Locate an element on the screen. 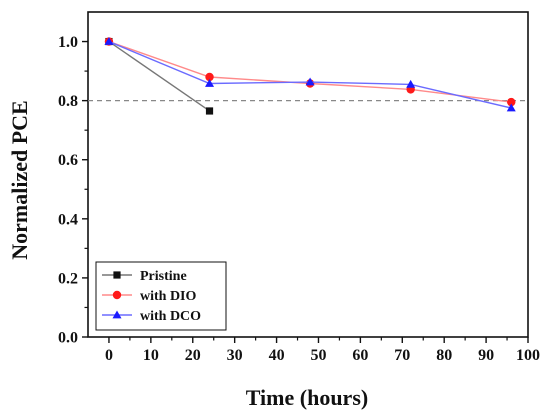  x-tick-label: 10 is located at coordinates (151, 355).